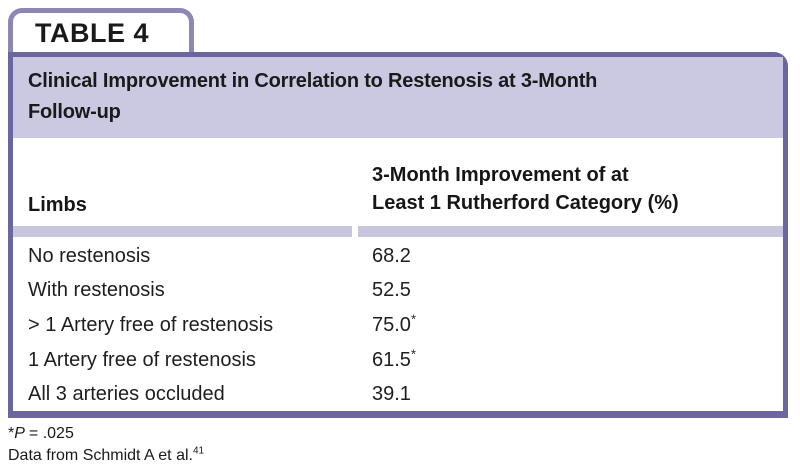 This screenshot has width=800, height=466. Describe the element at coordinates (182, 231) in the screenshot. I see `separator-segment-left` at that location.